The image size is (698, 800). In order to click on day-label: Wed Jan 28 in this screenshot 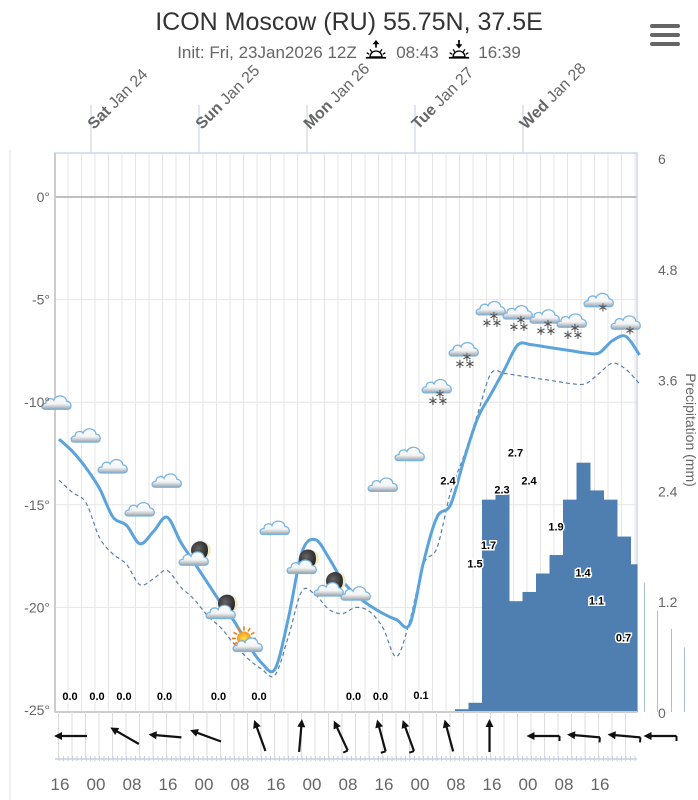, I will do `click(553, 96)`.